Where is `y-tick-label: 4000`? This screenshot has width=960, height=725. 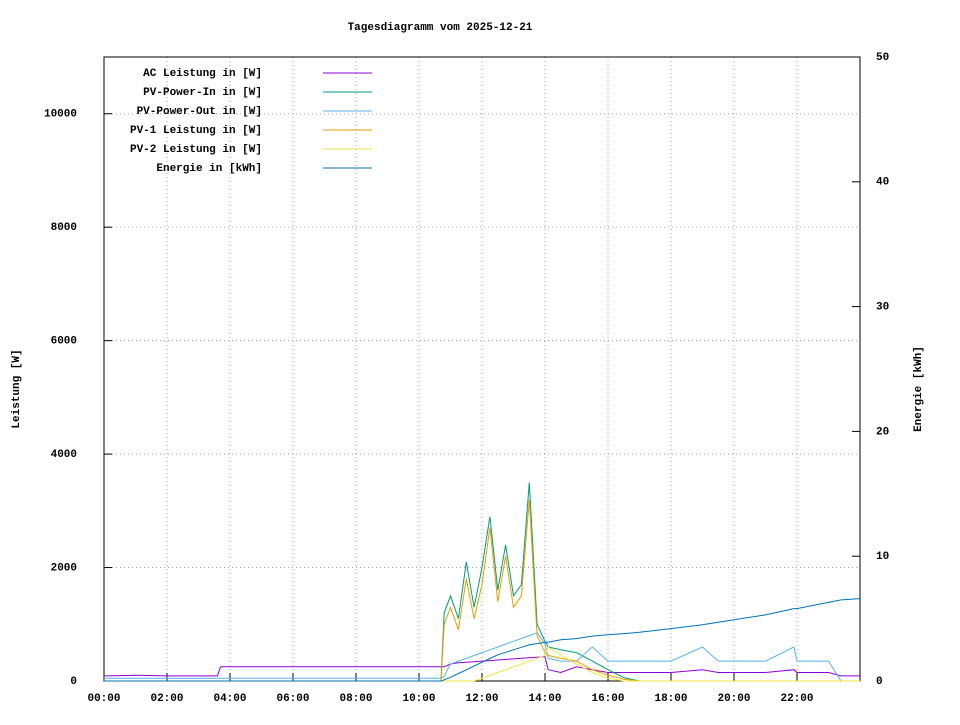
y-tick-label: 4000 is located at coordinates (64, 455).